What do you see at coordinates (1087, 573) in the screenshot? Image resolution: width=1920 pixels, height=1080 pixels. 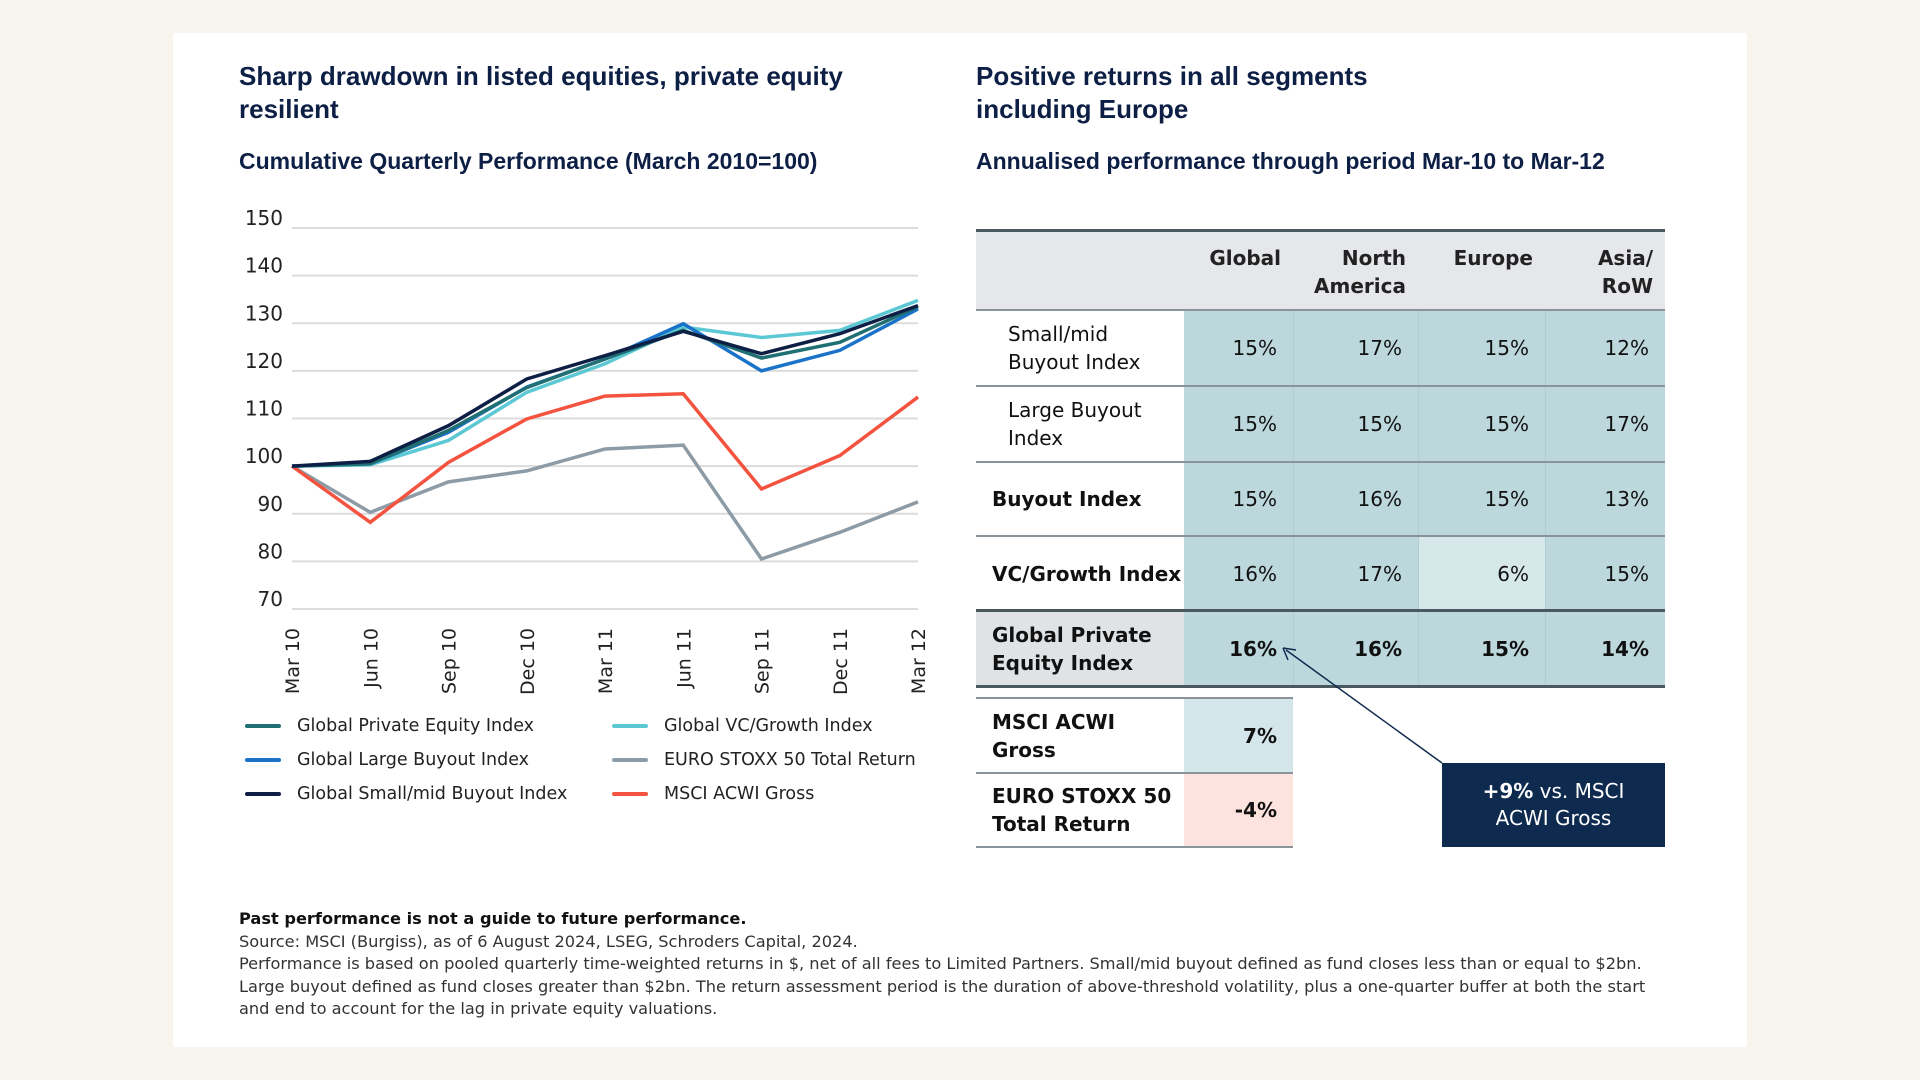 I see `row-label: VC/Growth Index` at bounding box center [1087, 573].